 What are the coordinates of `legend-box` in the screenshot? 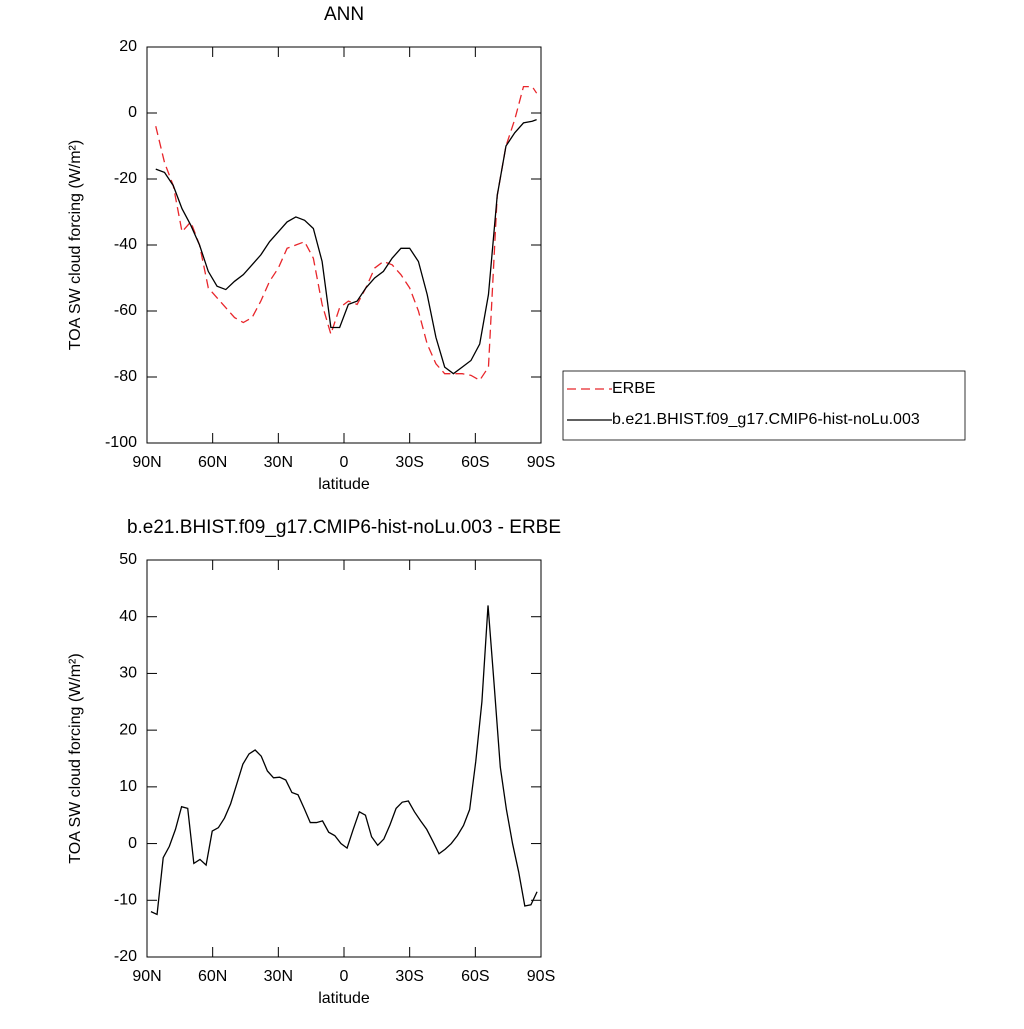 It's located at (764, 405).